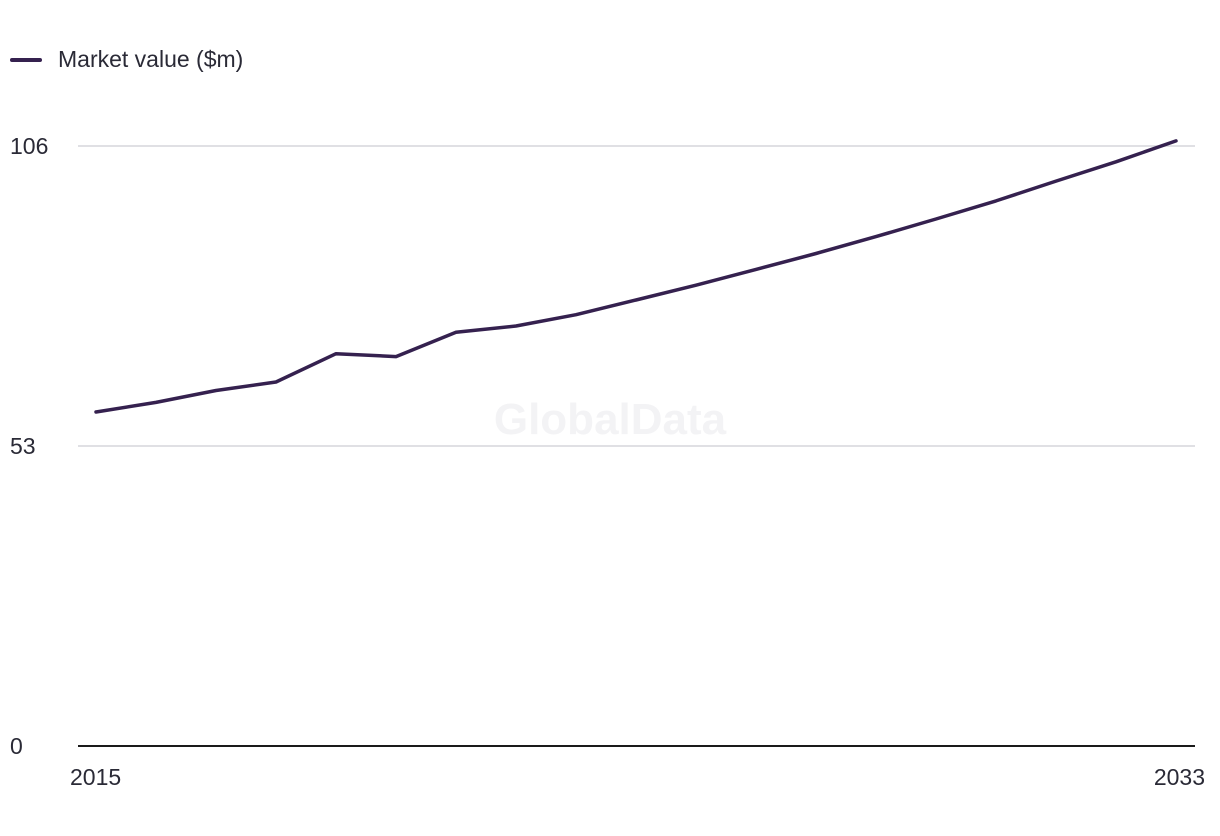 This screenshot has width=1220, height=836. What do you see at coordinates (151, 59) in the screenshot?
I see `legend-label: Market value ($m)` at bounding box center [151, 59].